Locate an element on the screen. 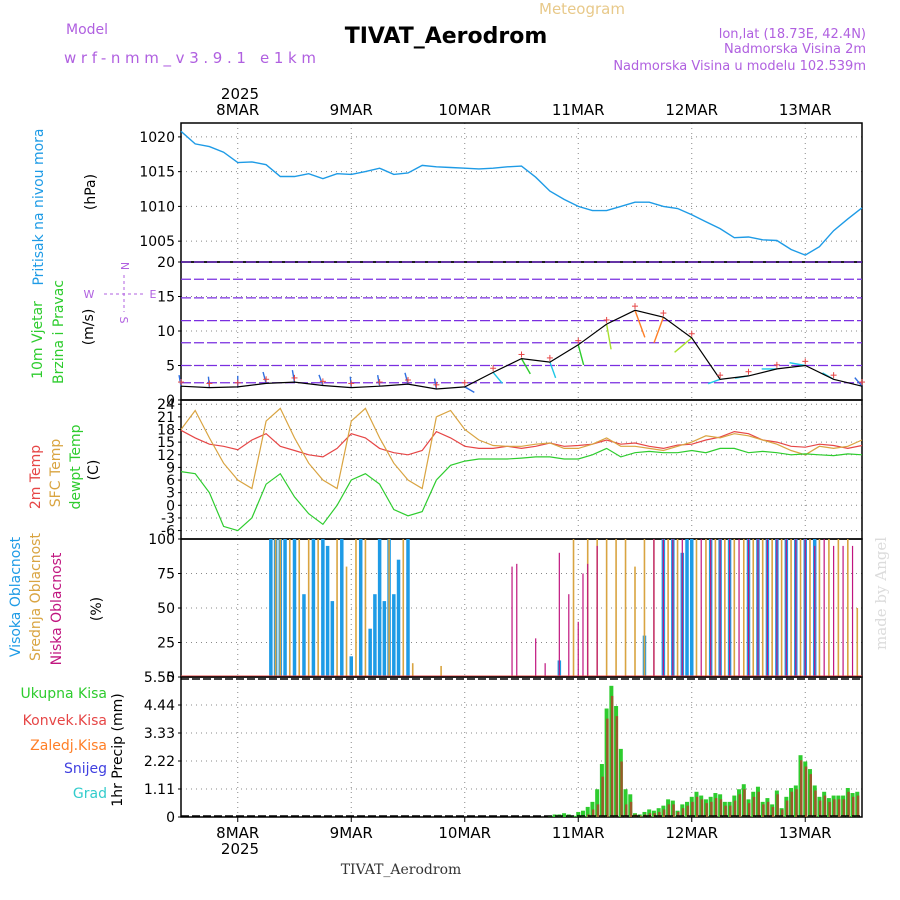 The width and height of the screenshot is (900, 900). bottom-day-label: 9MAR is located at coordinates (351, 833).